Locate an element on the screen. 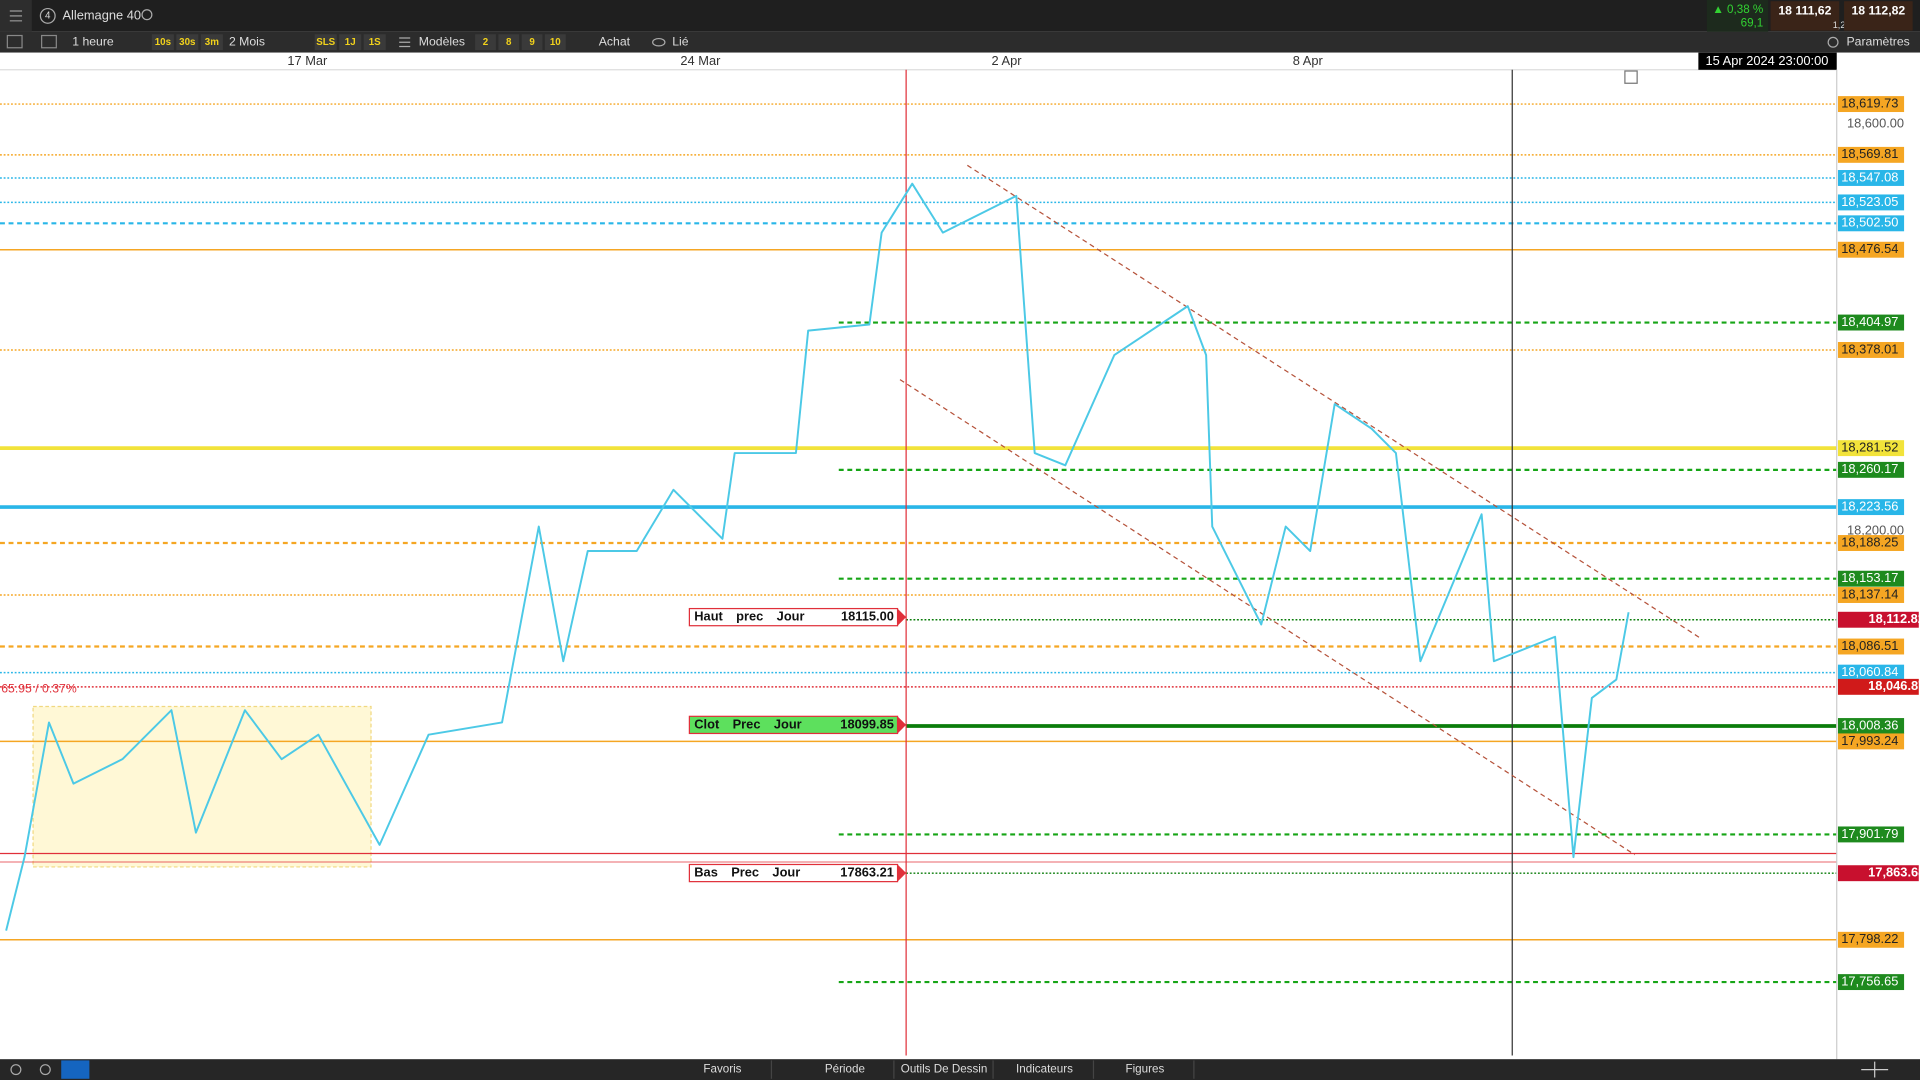 This screenshot has height=1080, width=1920. level-label: 18,086.51 is located at coordinates (1869, 645).